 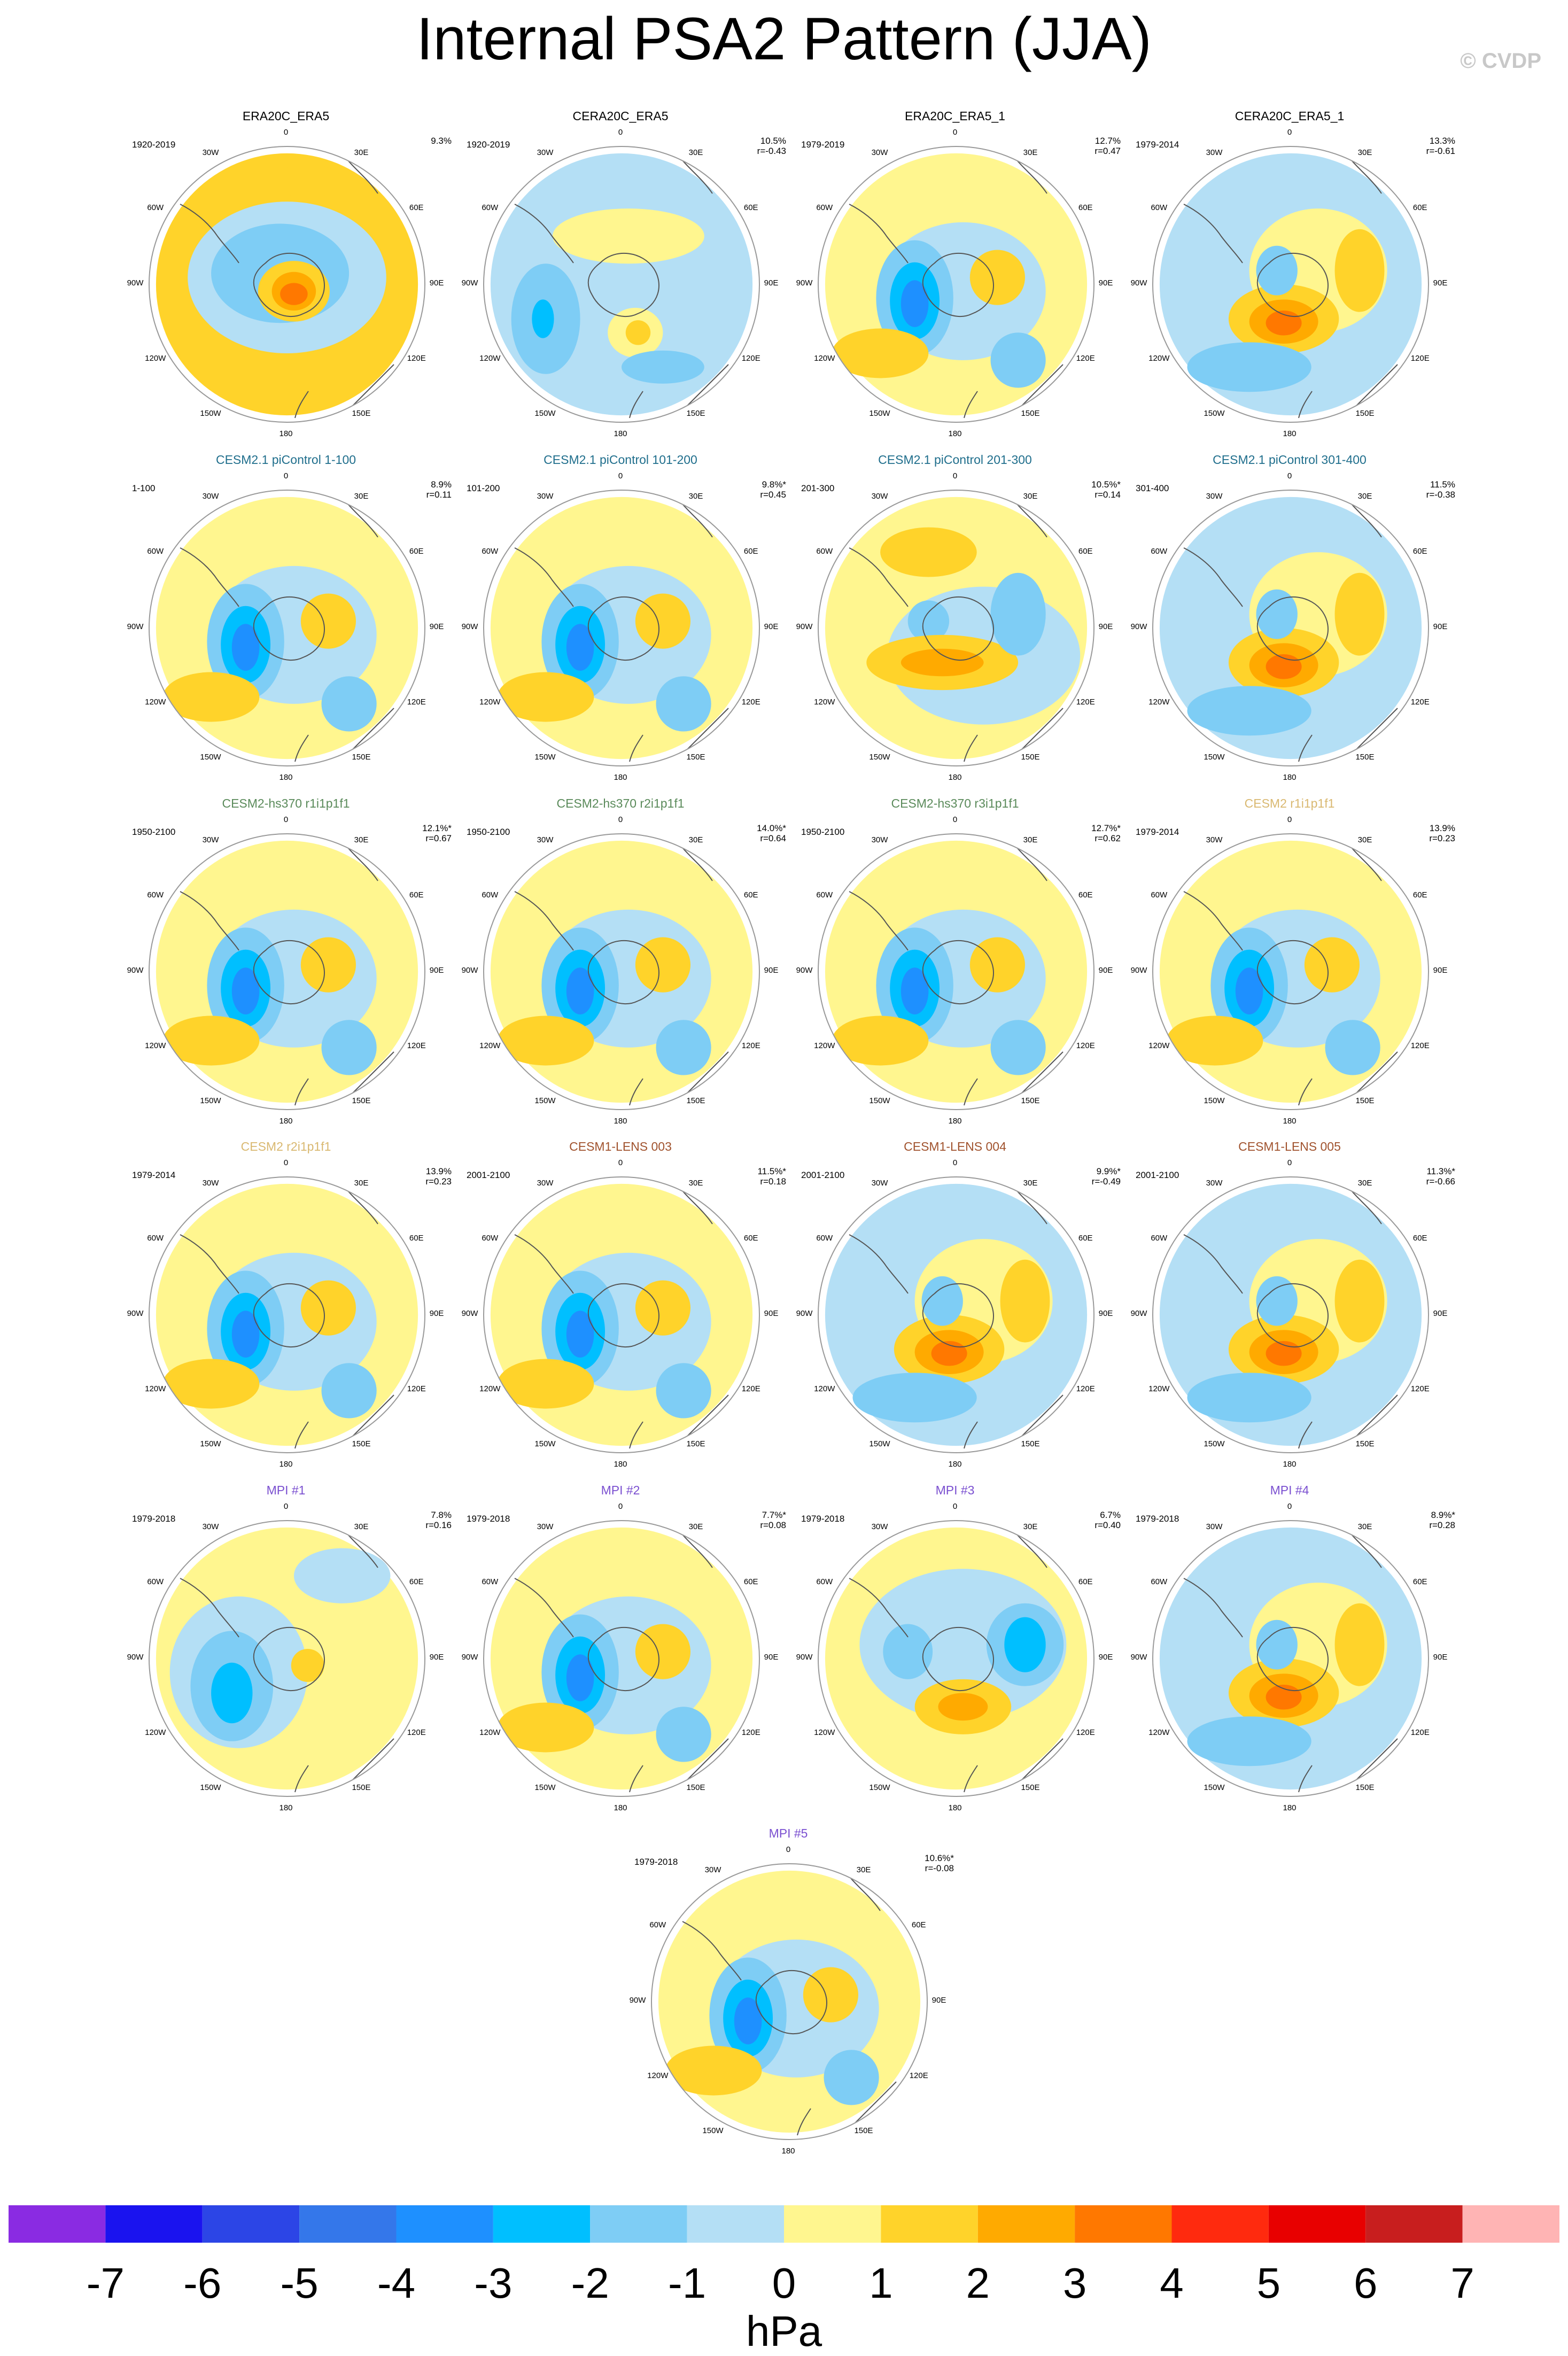 I want to click on panel-title: MPI #5, so click(x=788, y=1833).